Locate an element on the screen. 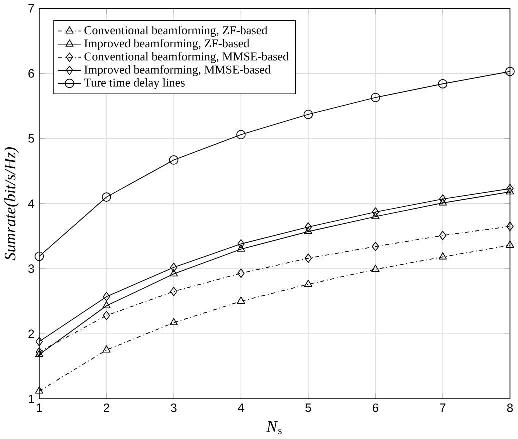 The height and width of the screenshot is (439, 518). y-tick-label: 2 is located at coordinates (31, 334).